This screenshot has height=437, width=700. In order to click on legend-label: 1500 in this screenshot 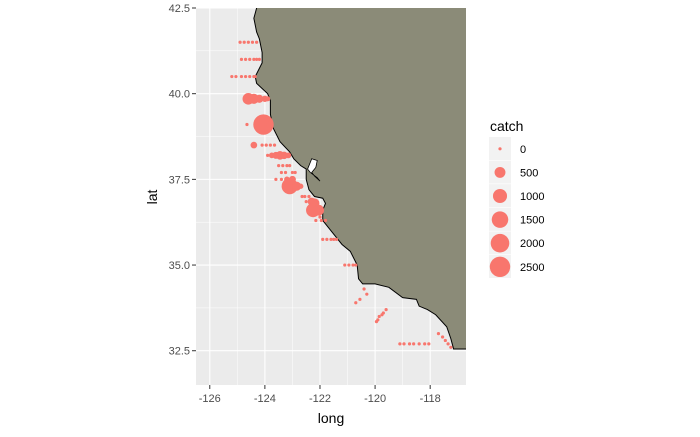, I will do `click(532, 221)`.